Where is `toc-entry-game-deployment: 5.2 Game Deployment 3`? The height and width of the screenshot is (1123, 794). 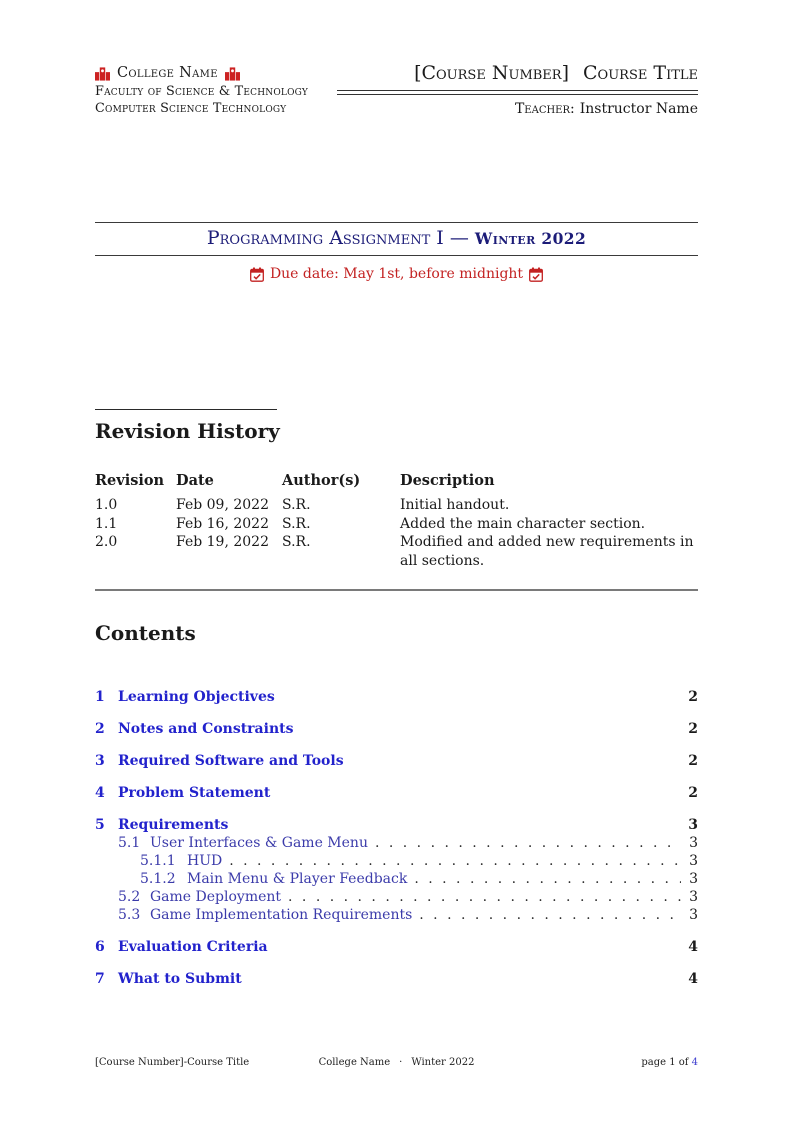
toc-entry-game-deployment: 5.2 Game Deployment 3 is located at coordinates (396, 897).